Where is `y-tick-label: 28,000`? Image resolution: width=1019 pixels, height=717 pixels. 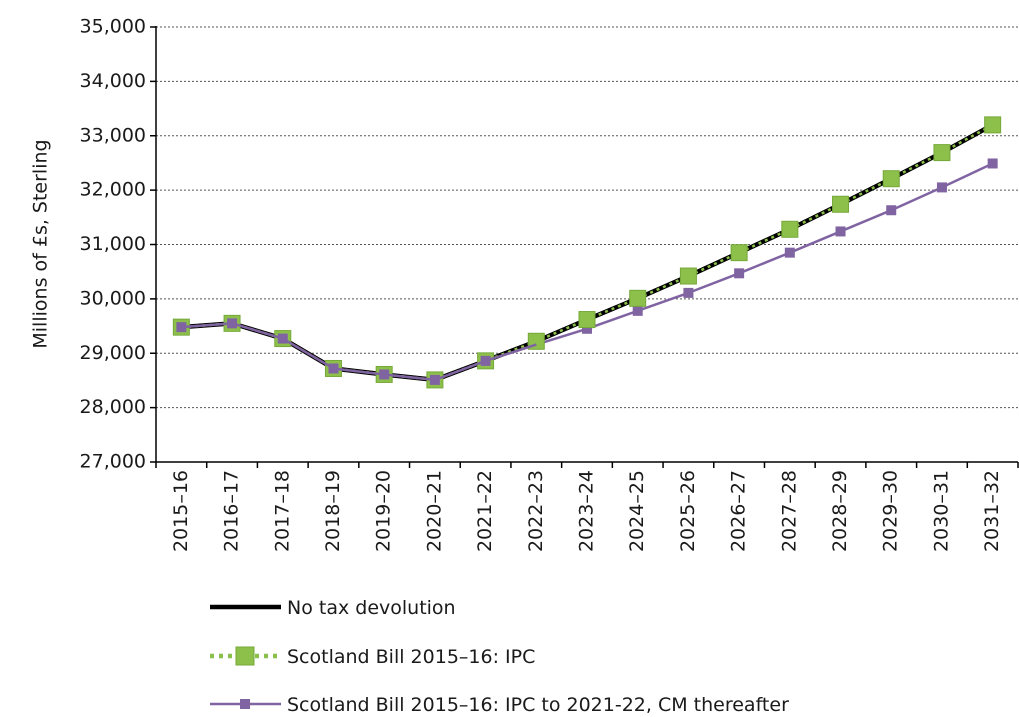
y-tick-label: 28,000 is located at coordinates (113, 407).